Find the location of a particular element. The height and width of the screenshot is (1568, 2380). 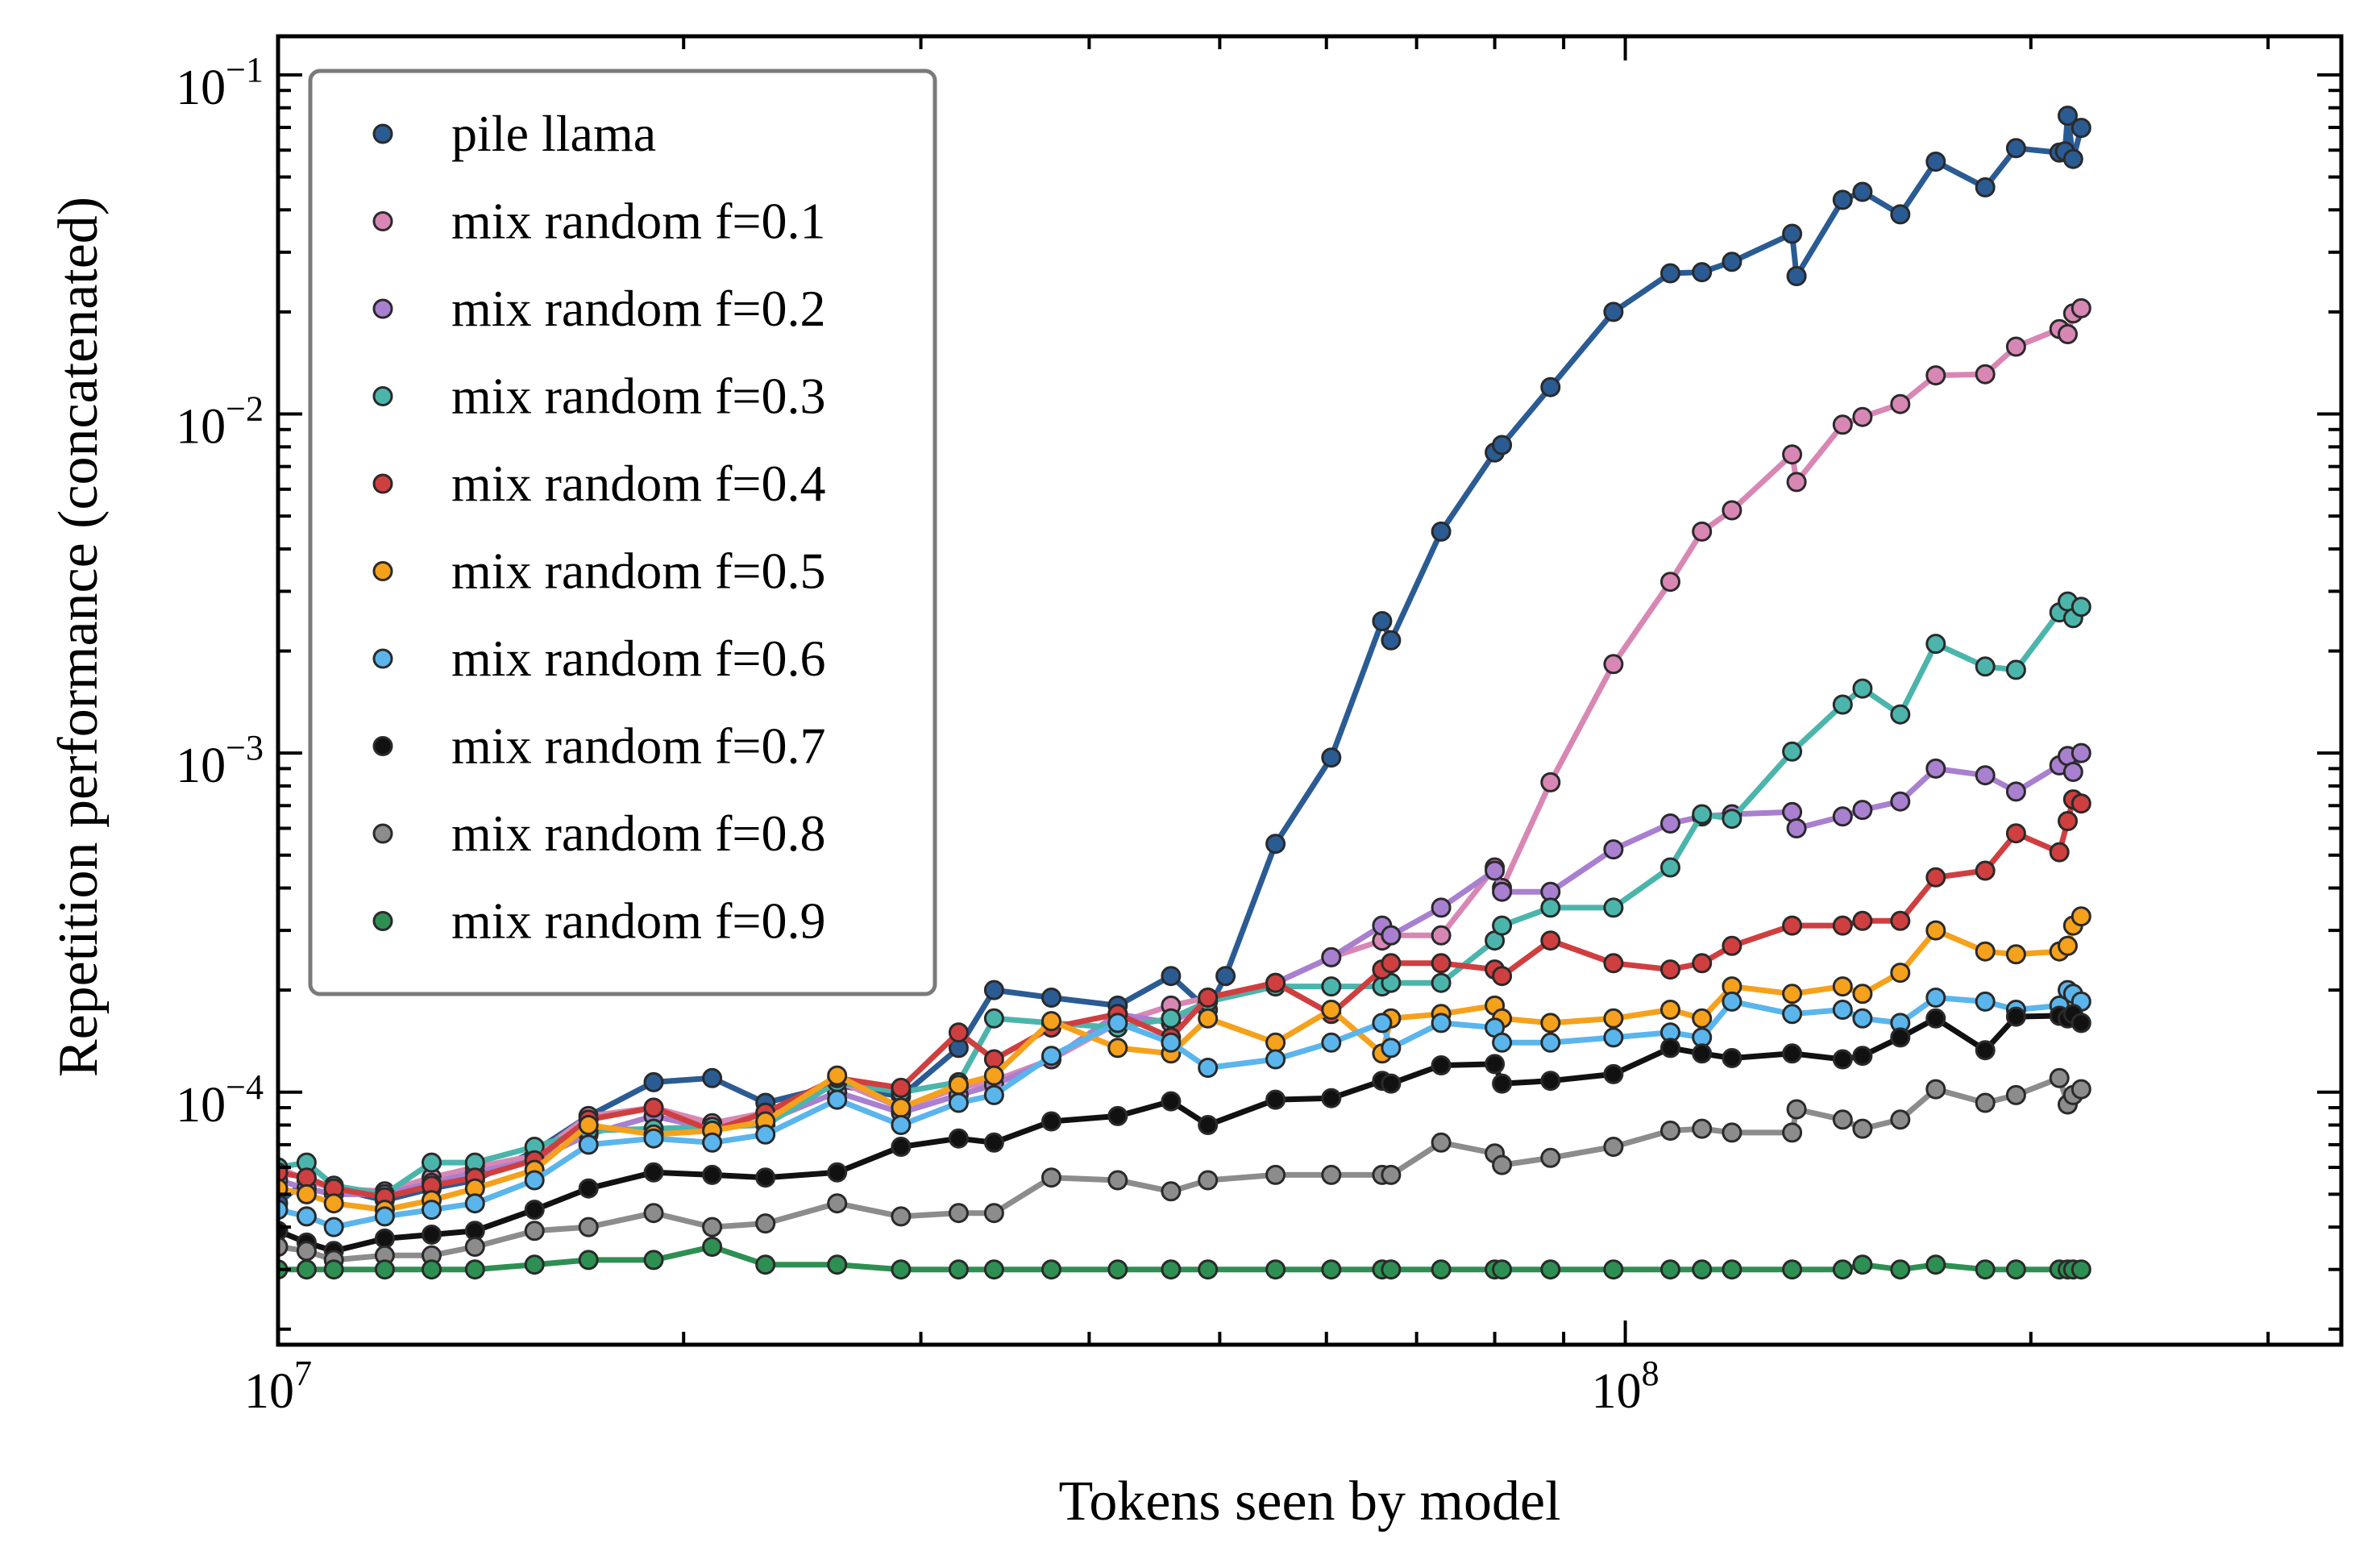

x-tick-label: 107 is located at coordinates (278, 1386).